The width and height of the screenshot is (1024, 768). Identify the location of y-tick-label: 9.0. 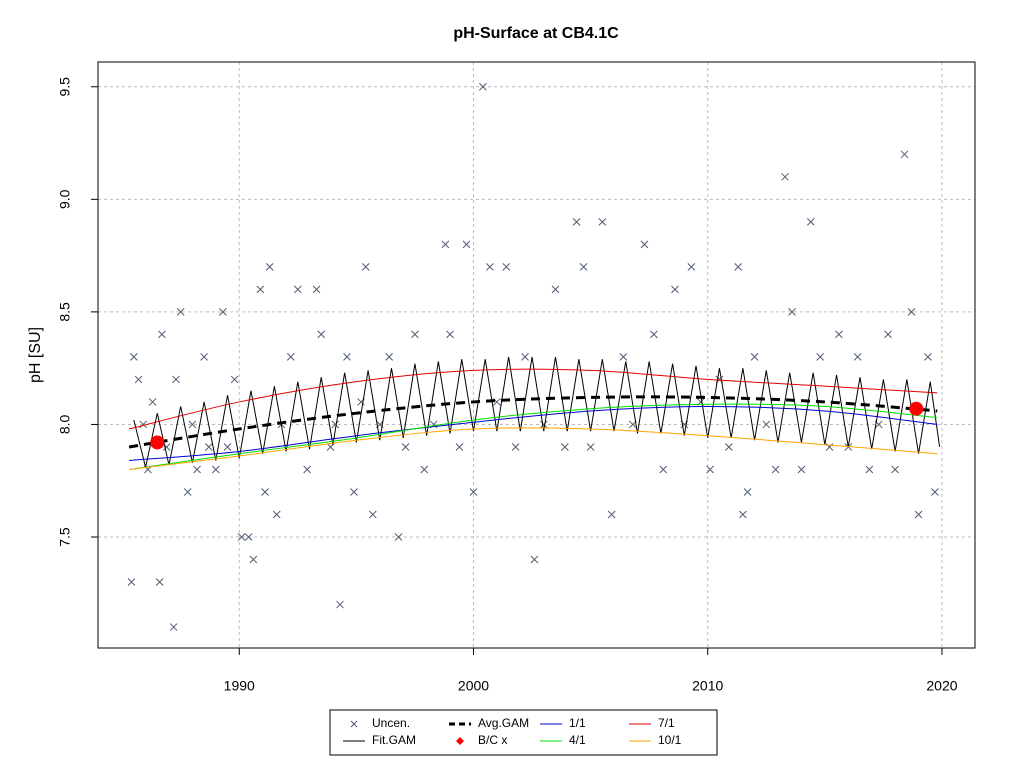
(65, 199).